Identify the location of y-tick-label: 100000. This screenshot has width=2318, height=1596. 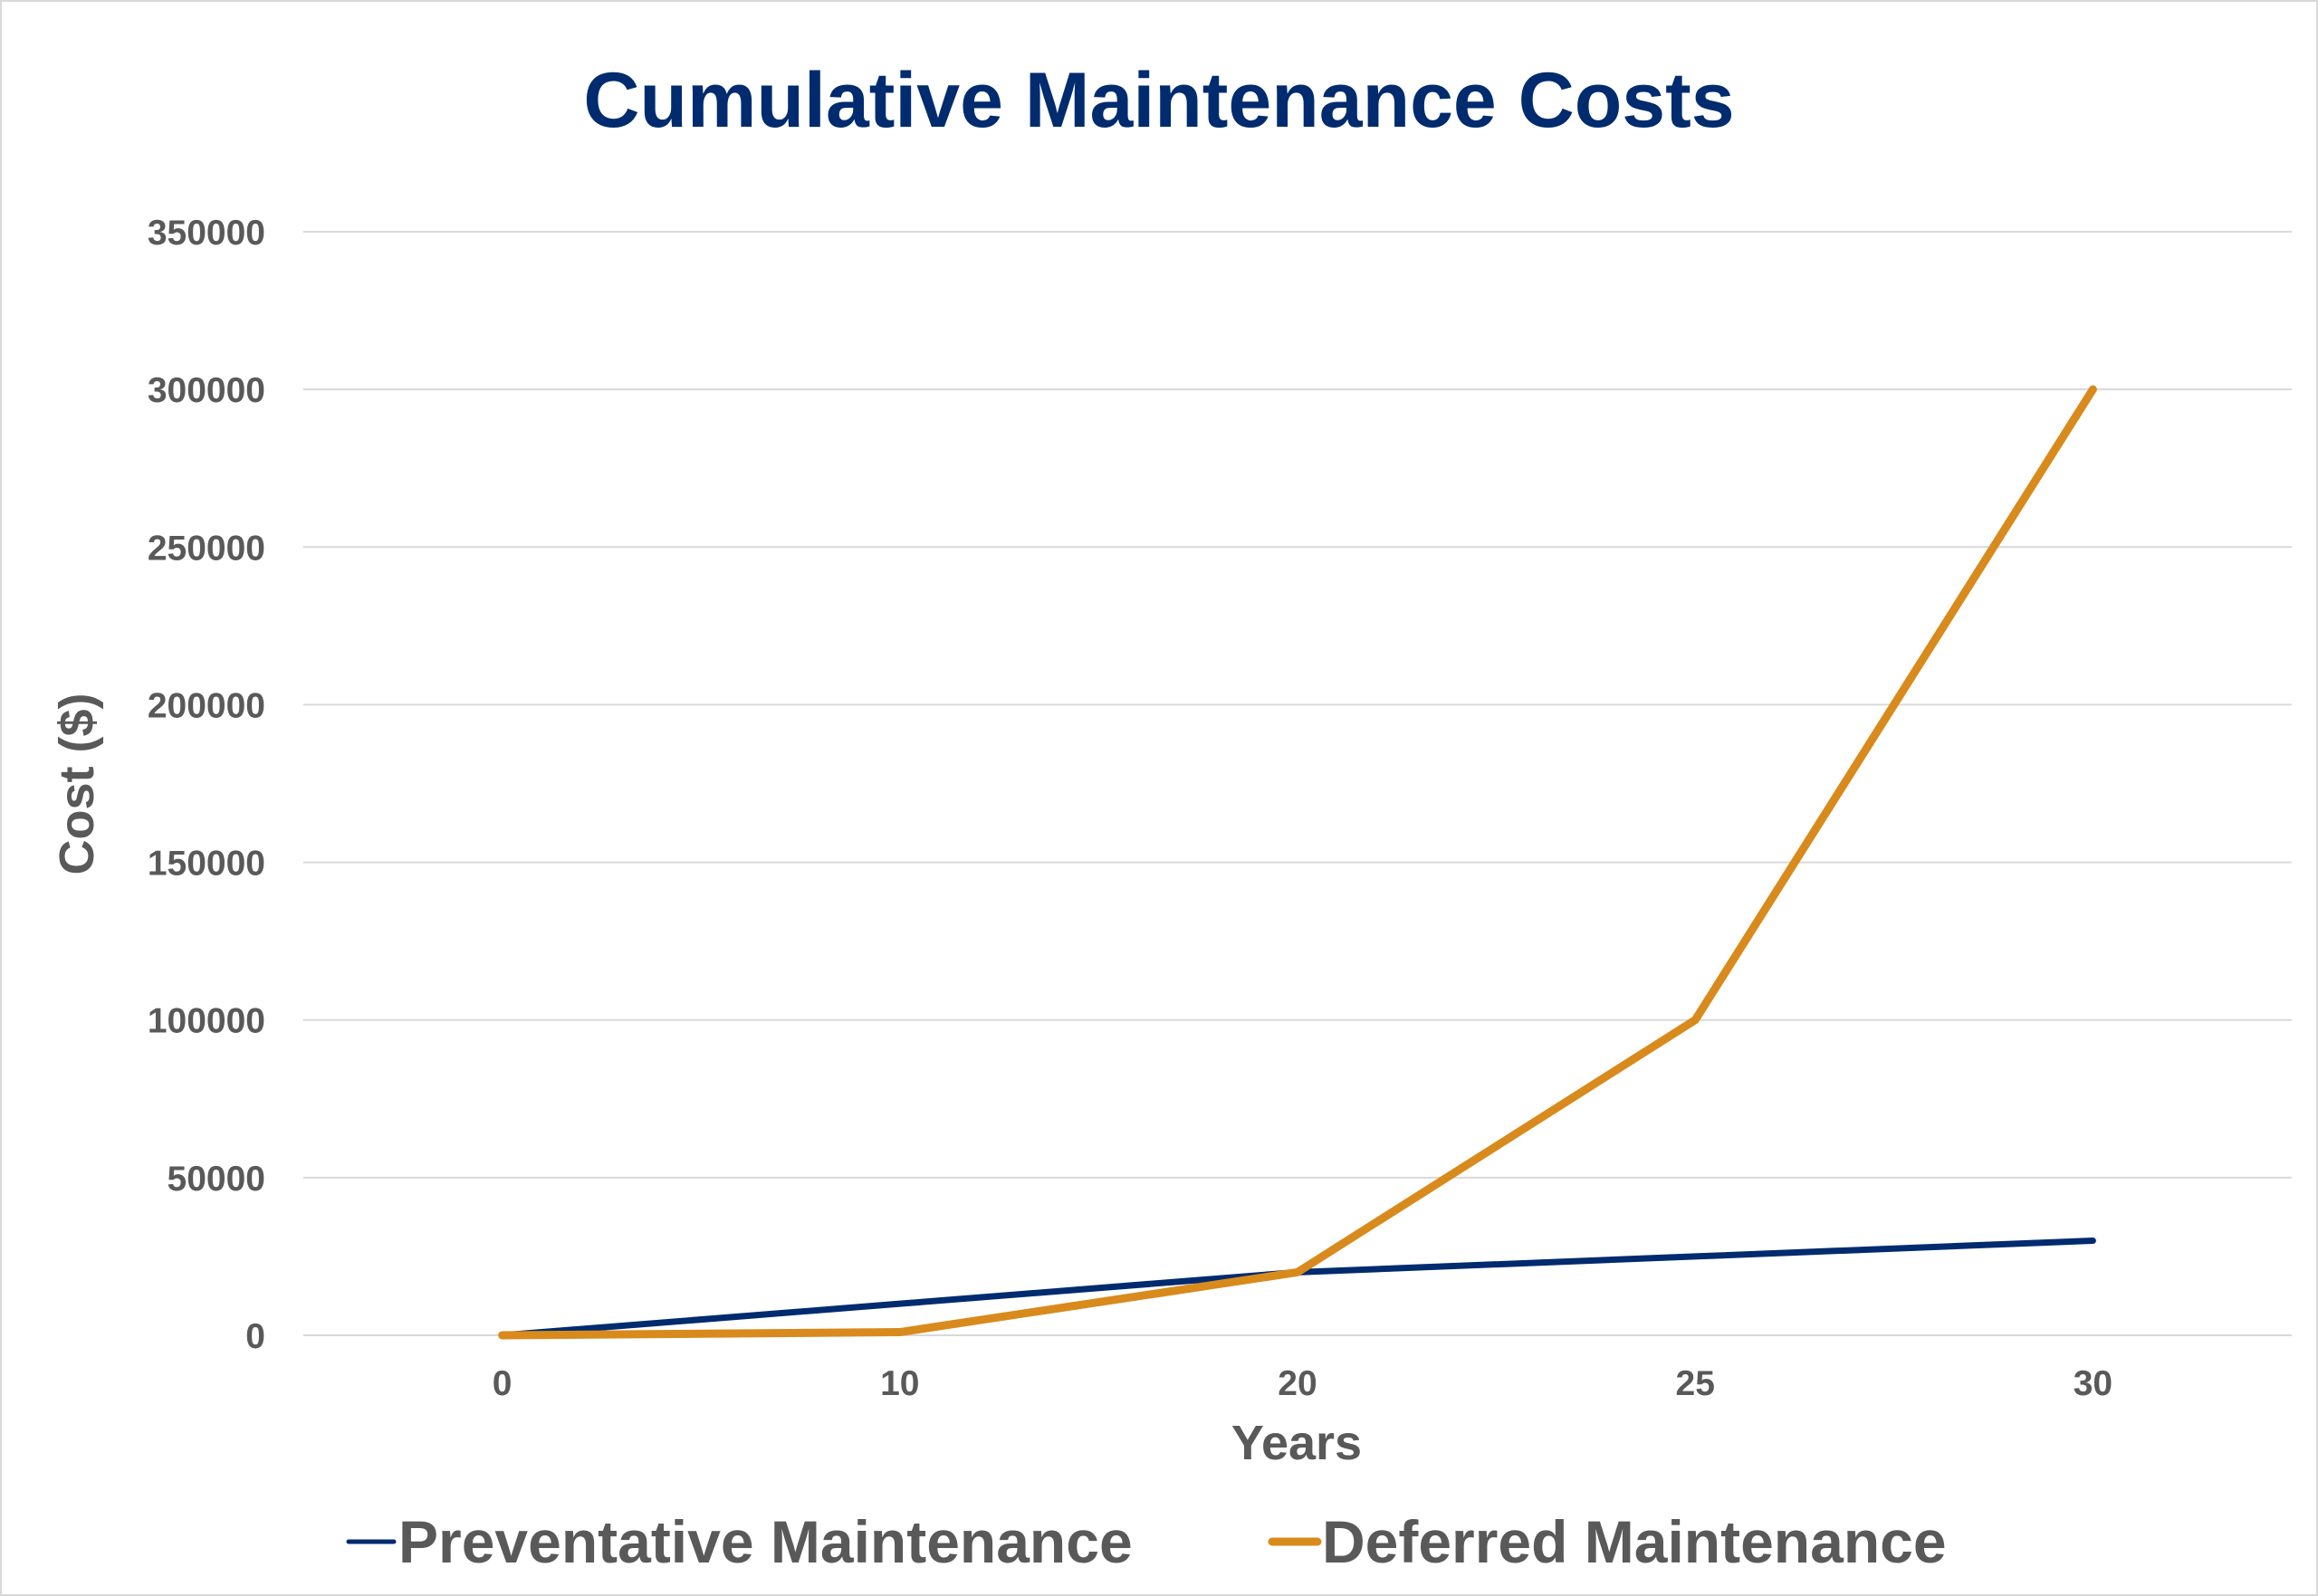
(206, 1021).